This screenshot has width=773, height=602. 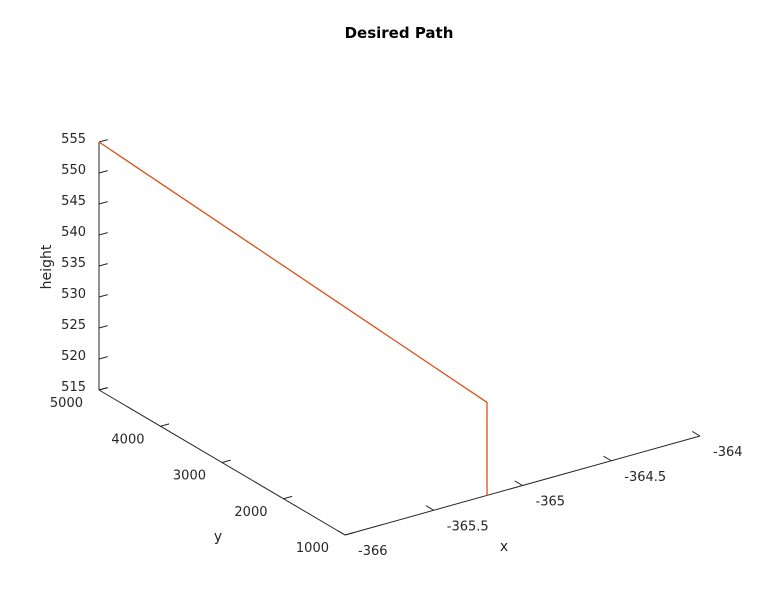 What do you see at coordinates (73, 325) in the screenshot?
I see `z-tick-label: 525` at bounding box center [73, 325].